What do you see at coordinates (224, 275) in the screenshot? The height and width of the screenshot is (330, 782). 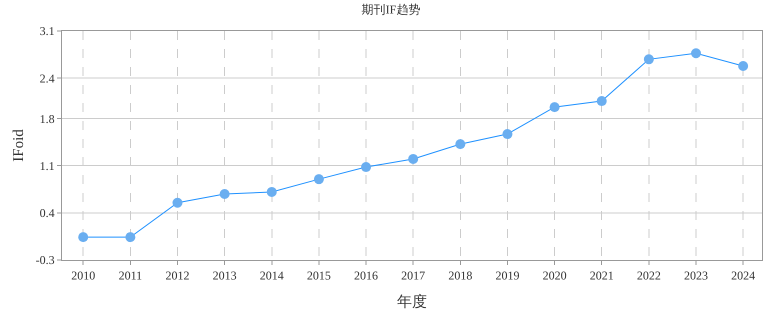 I see `x-tick-label: 2013` at bounding box center [224, 275].